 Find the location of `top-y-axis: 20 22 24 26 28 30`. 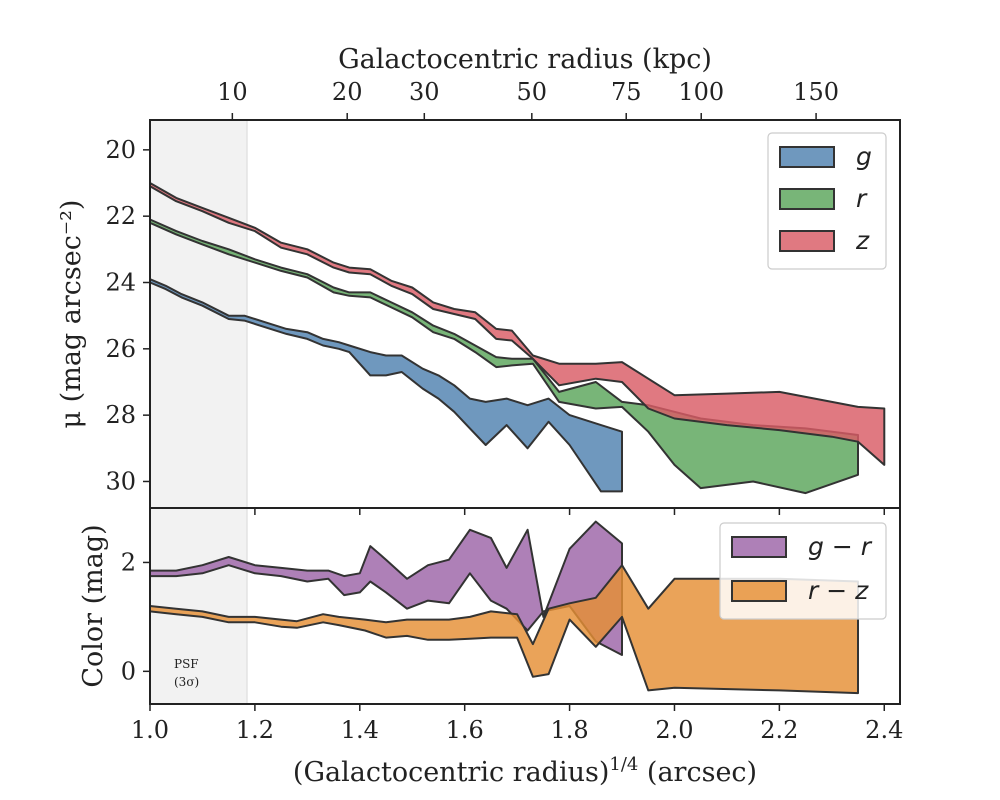

top-y-axis: 20 22 24 26 28 30 is located at coordinates (127, 315).